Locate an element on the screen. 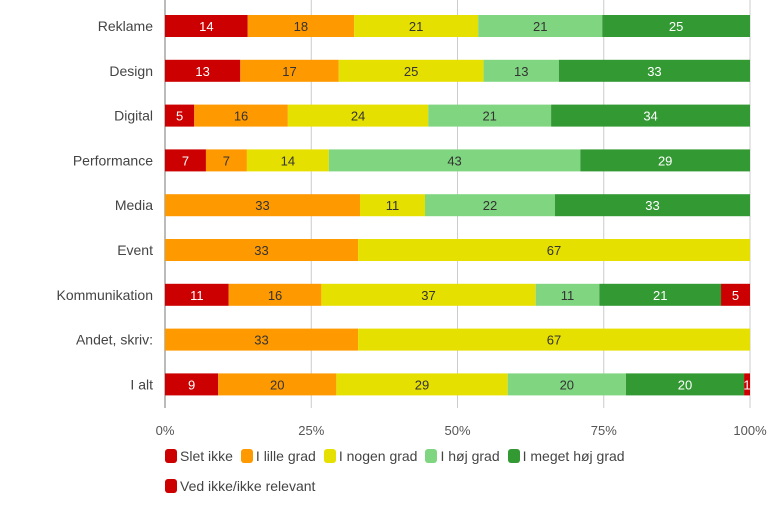 The height and width of the screenshot is (513, 768). x-tick-label: 50% is located at coordinates (457, 430).